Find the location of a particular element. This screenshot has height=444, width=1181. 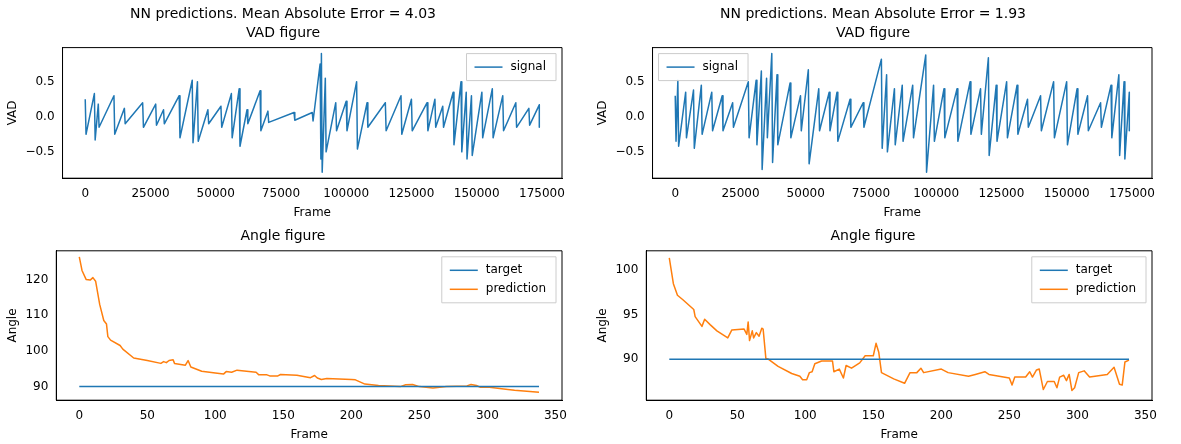

chart-title: NN predictions. Mean Absolute Error = 4.03 is located at coordinates (283, 13).